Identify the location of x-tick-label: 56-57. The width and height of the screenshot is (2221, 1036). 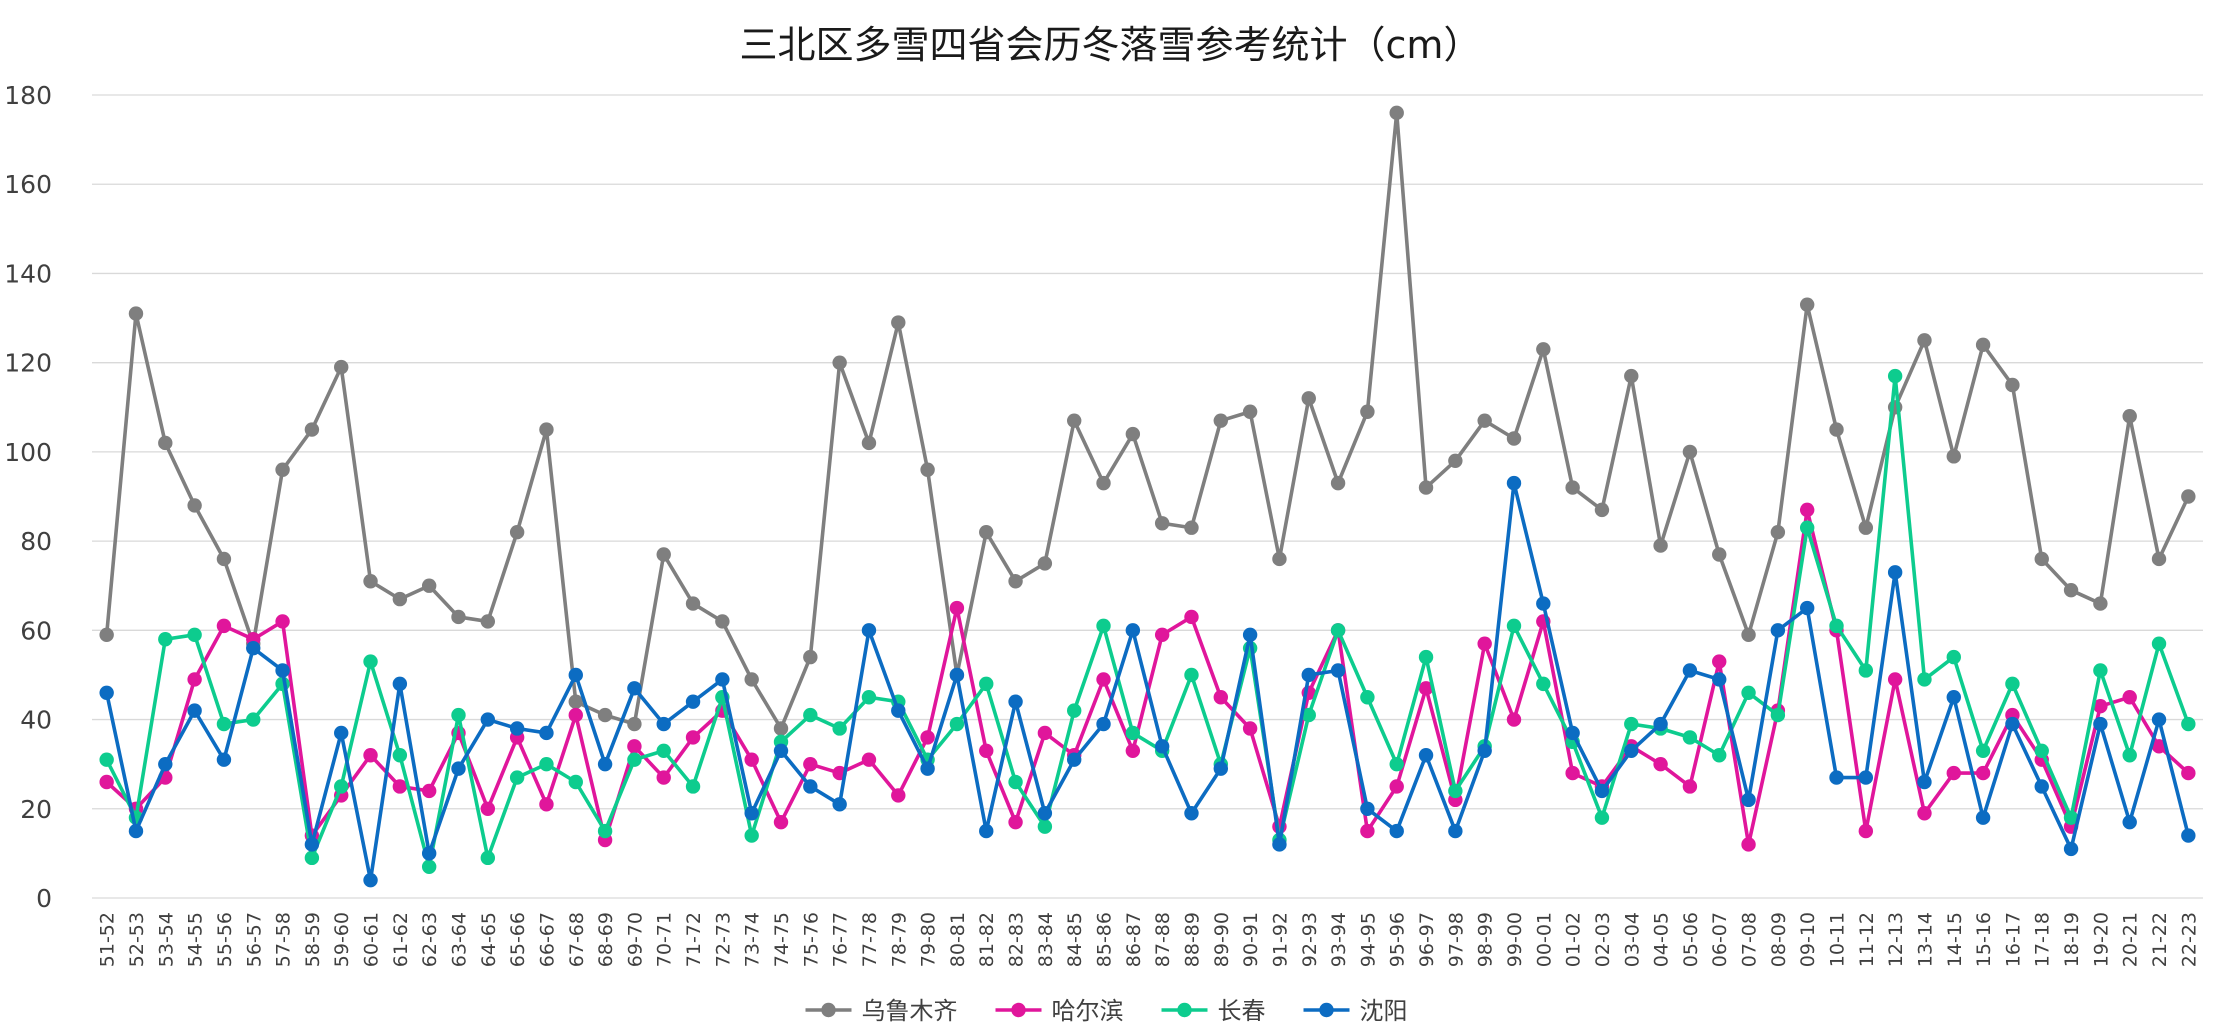
(254, 939).